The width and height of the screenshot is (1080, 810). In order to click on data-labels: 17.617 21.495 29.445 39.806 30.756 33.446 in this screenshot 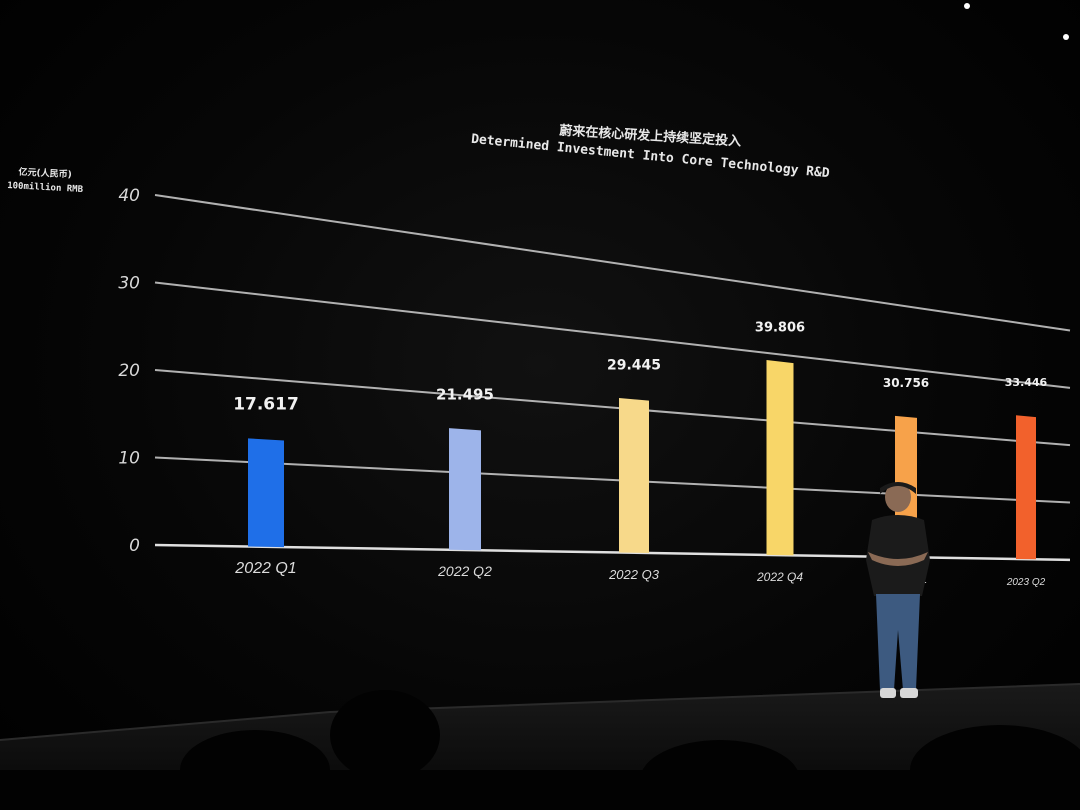, I will do `click(640, 368)`.